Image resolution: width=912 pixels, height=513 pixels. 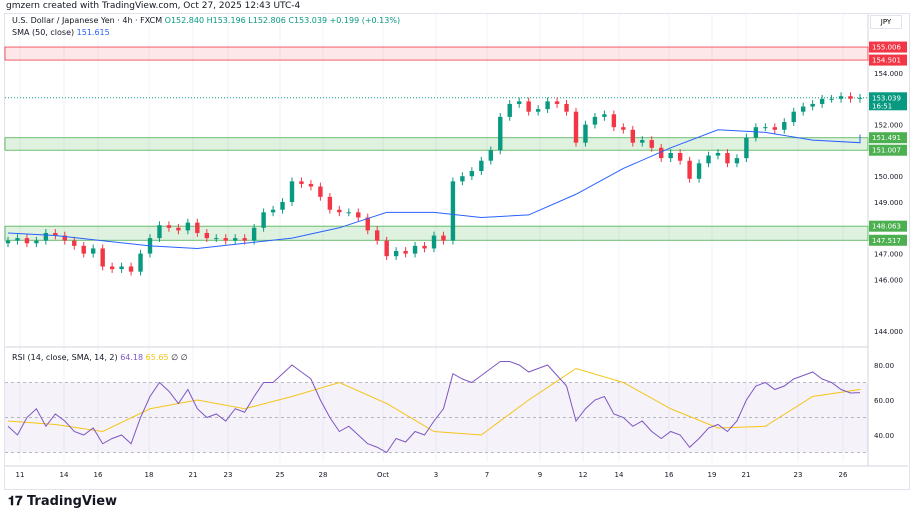 I want to click on close: C153.039, so click(x=308, y=20).